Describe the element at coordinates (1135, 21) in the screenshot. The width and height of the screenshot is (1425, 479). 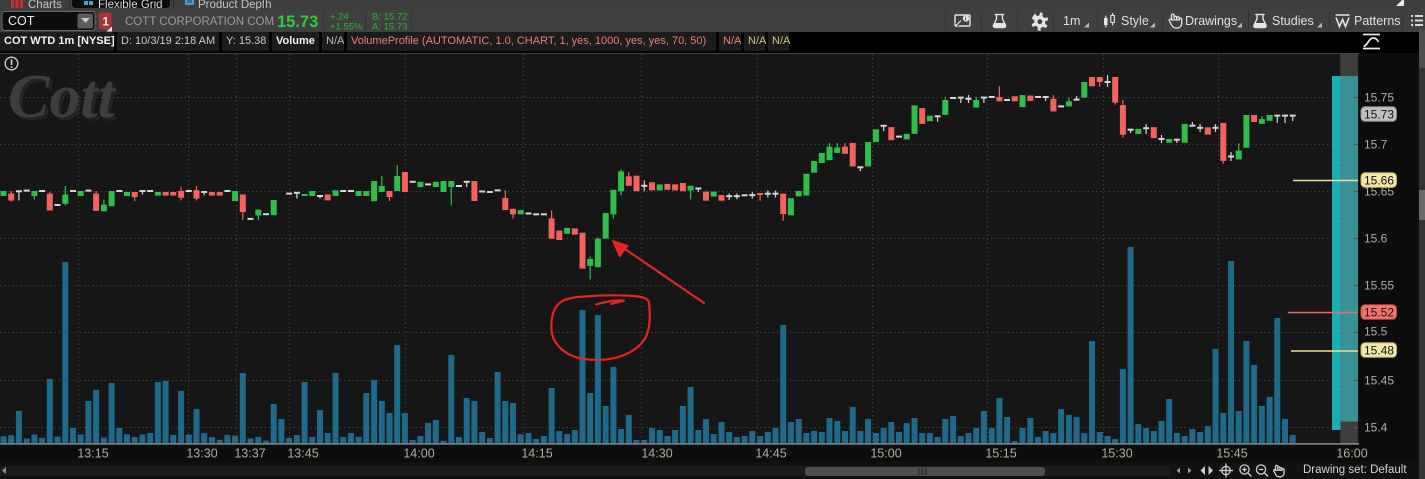
I see `svg-text: Style` at that location.